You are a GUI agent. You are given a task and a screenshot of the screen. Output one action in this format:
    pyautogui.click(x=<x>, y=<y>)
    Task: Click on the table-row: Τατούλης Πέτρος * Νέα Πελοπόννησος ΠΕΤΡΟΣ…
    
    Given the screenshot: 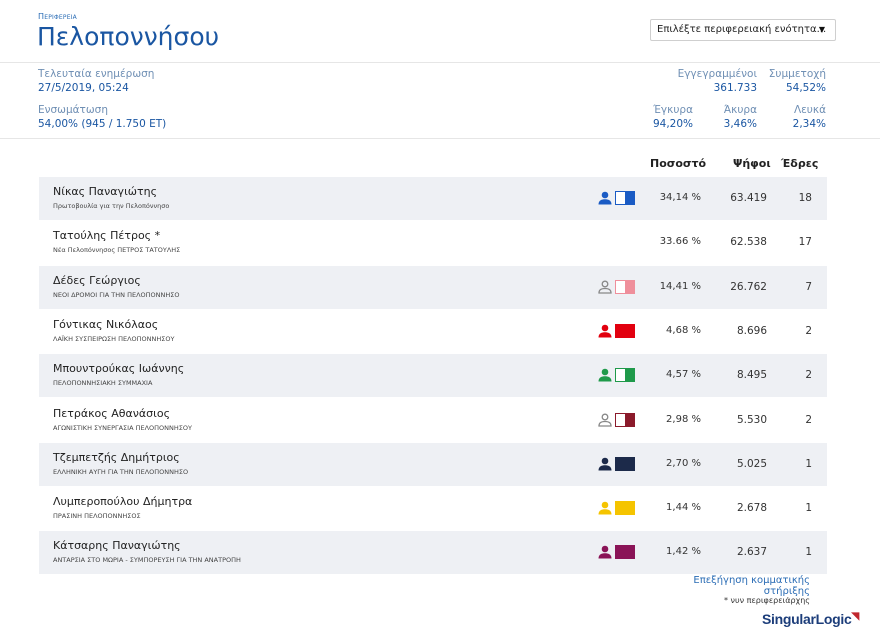 What is the action you would take?
    pyautogui.click(x=433, y=242)
    